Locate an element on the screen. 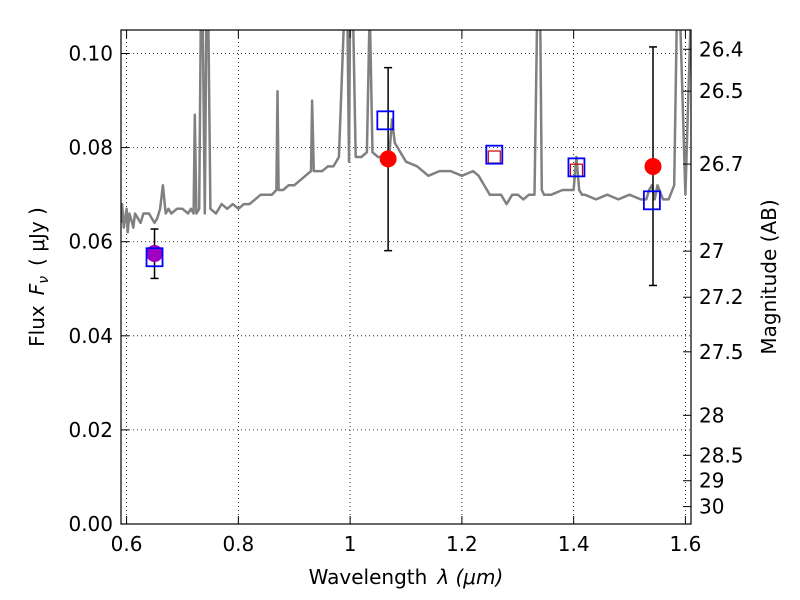  x-tick-label: 1.4 is located at coordinates (574, 544).